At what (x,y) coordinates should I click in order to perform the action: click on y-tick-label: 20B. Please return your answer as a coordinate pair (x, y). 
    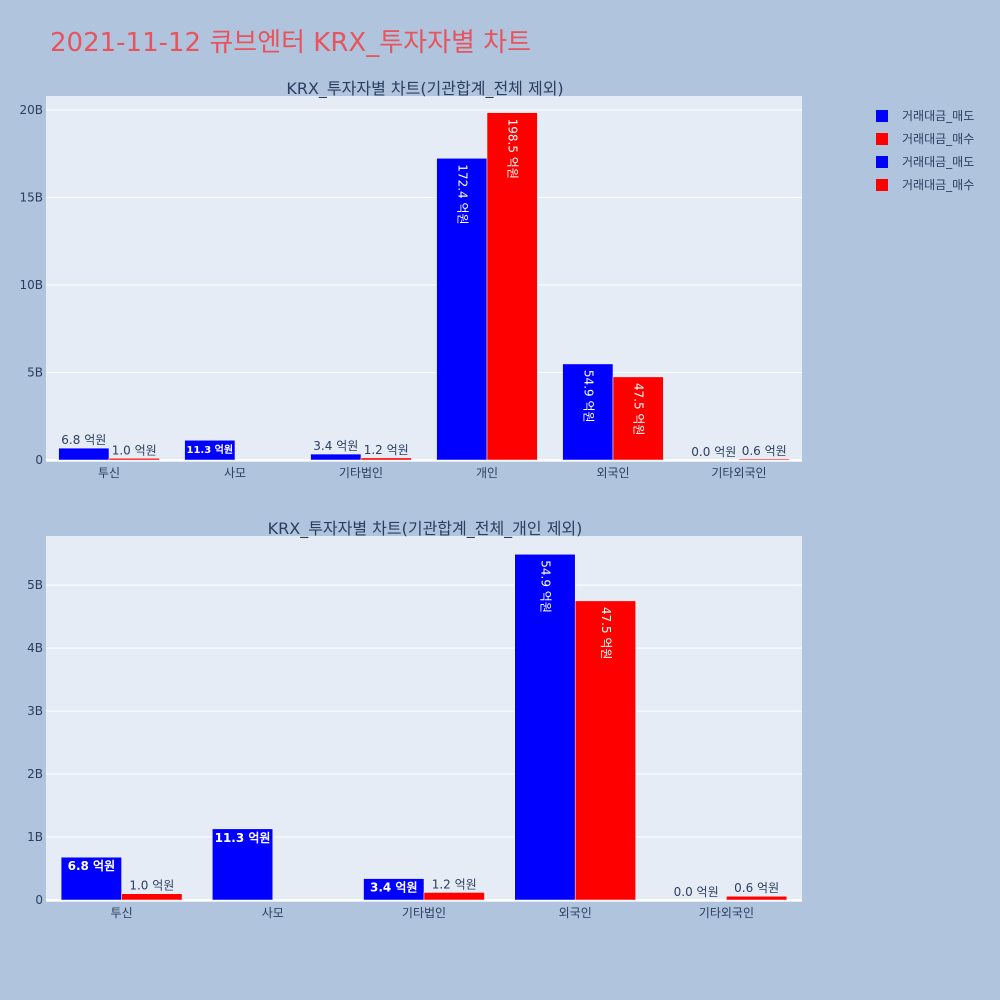
    Looking at the image, I should click on (31, 110).